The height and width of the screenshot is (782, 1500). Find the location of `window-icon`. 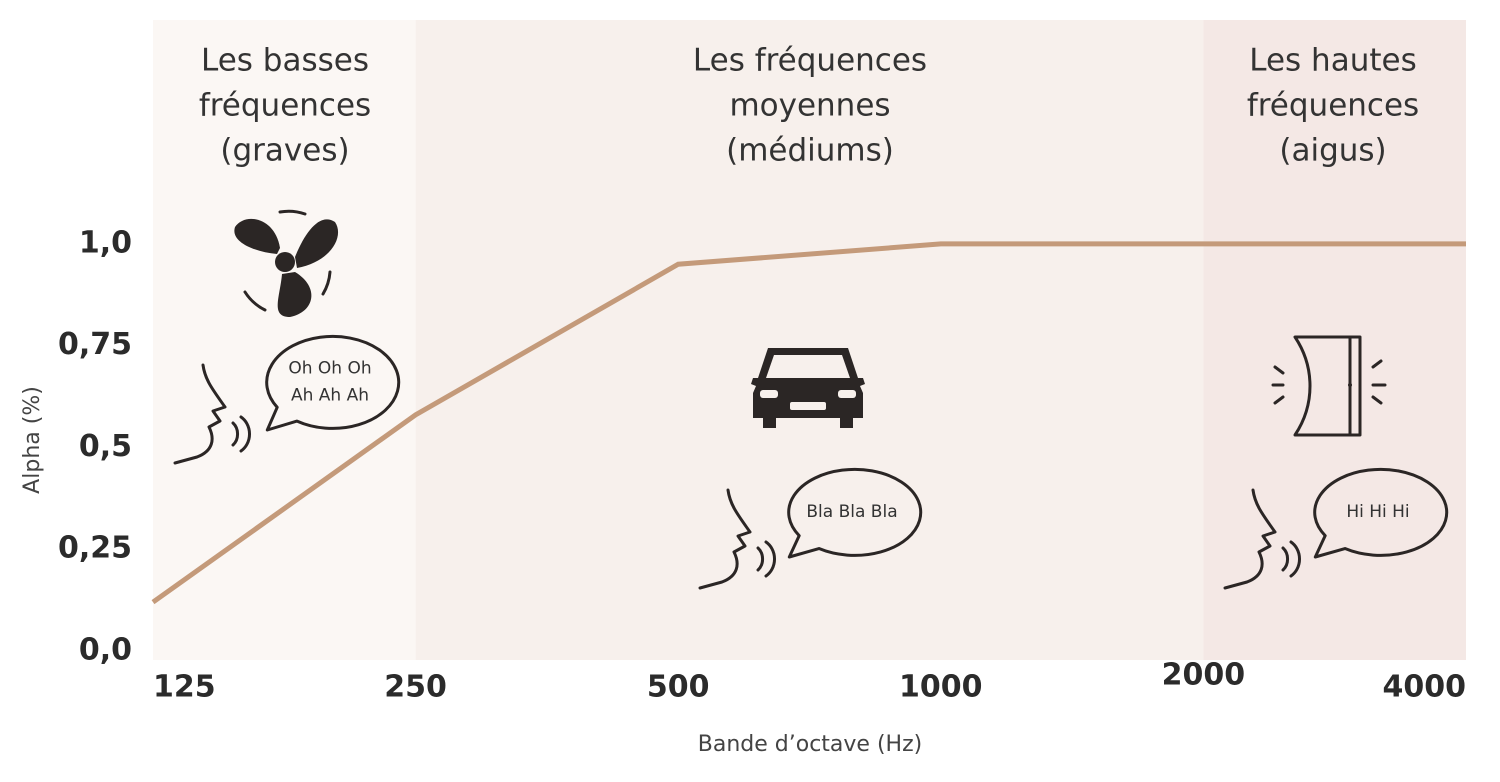

window-icon is located at coordinates (1329, 386).